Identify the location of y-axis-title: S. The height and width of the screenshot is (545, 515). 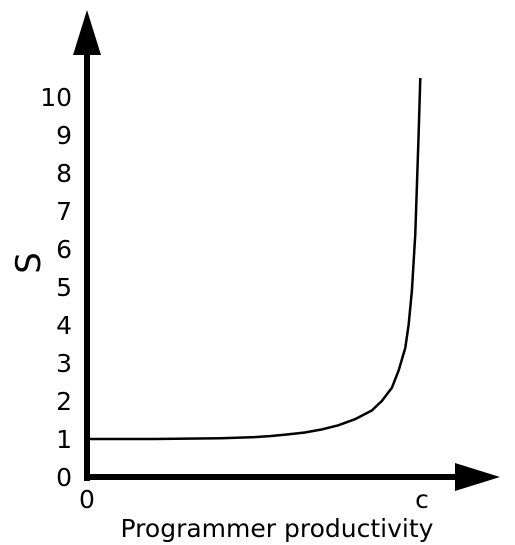
(29, 263).